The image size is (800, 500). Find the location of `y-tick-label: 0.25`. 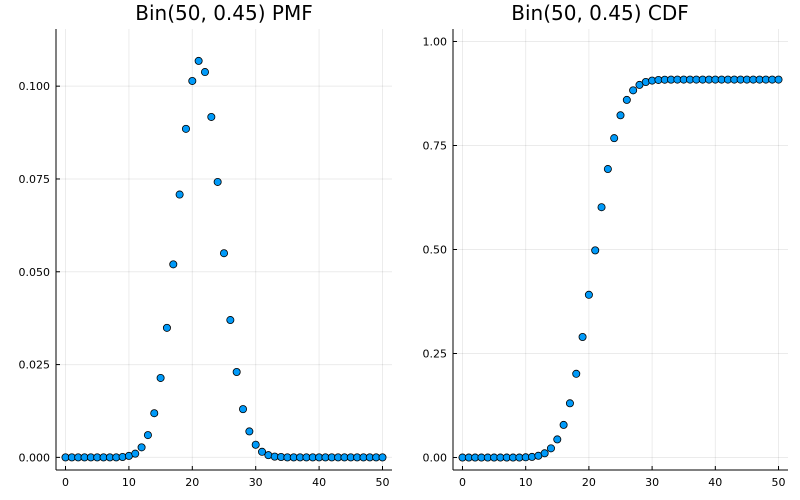

y-tick-label: 0.25 is located at coordinates (435, 354).